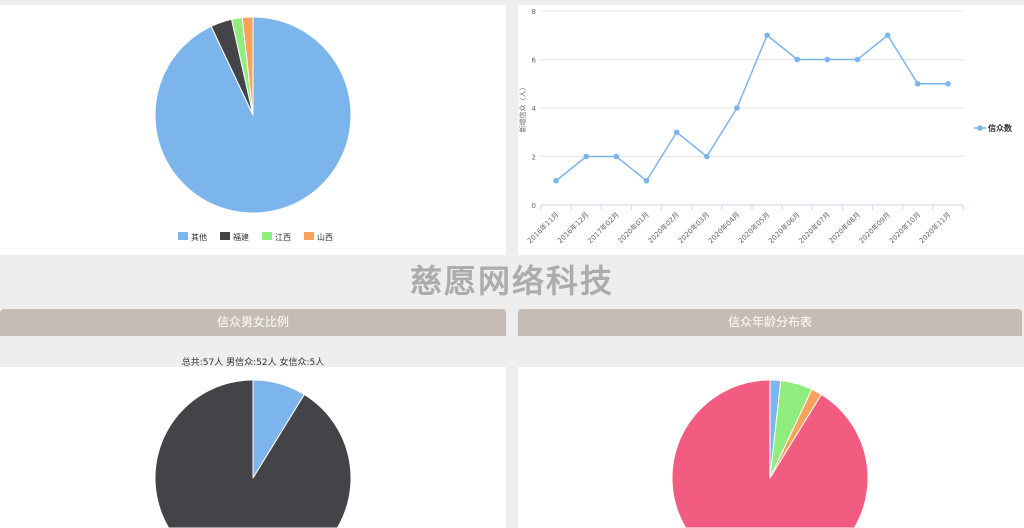 This screenshot has width=1024, height=528. Describe the element at coordinates (325, 237) in the screenshot. I see `legend-label: 山西` at that location.